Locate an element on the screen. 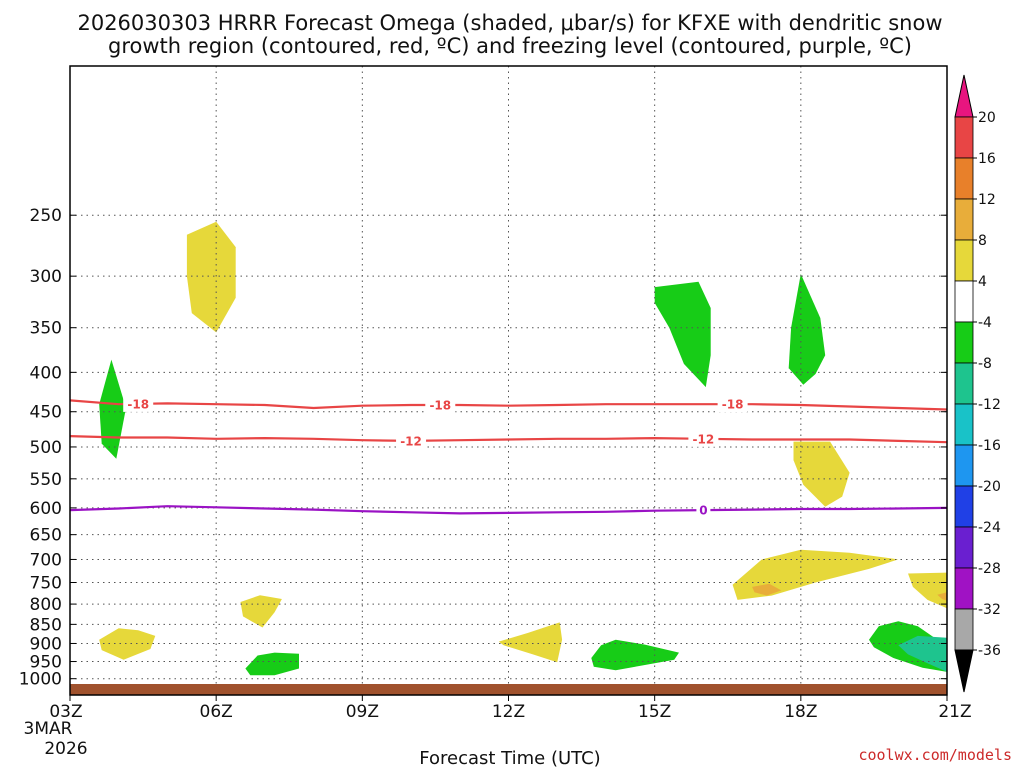  colorbar-label-8: 8 is located at coordinates (982, 241).